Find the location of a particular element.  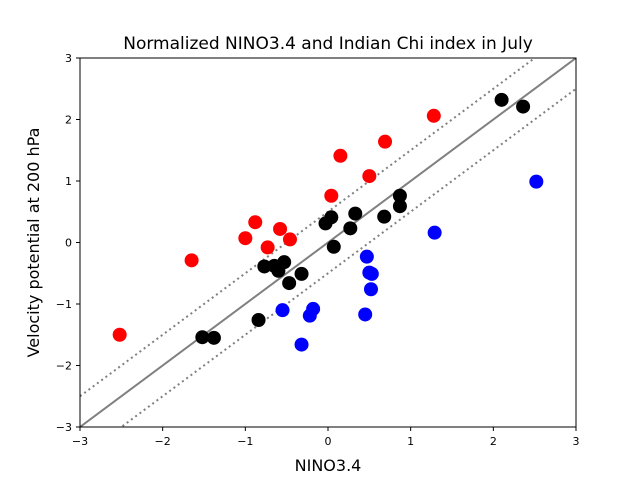

x-axis-label: NINO3.4 is located at coordinates (328, 465).